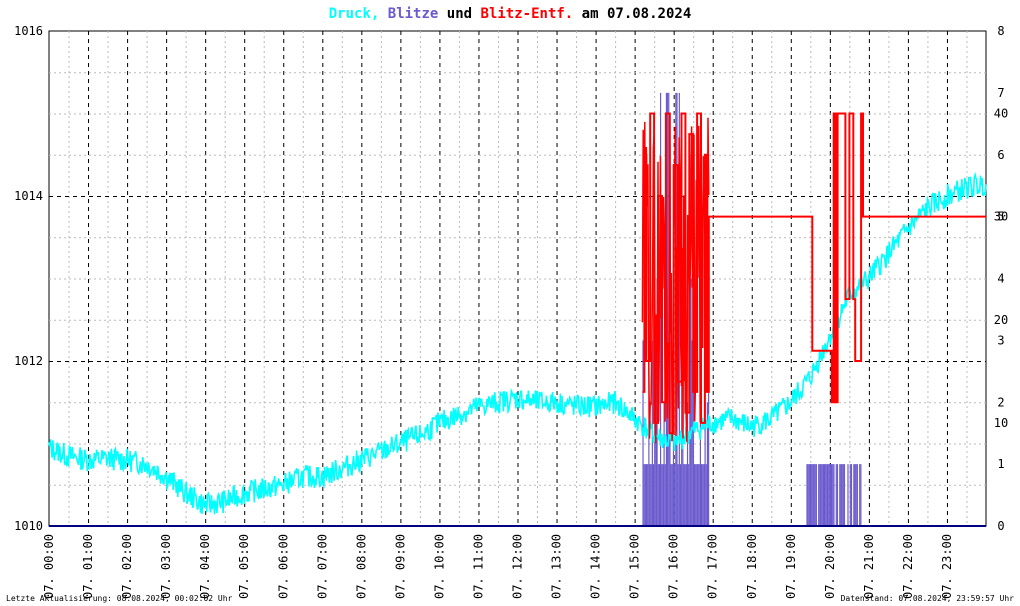 This screenshot has width=1020, height=606. I want to click on y-left-tick-label: 1016, so click(28, 31).